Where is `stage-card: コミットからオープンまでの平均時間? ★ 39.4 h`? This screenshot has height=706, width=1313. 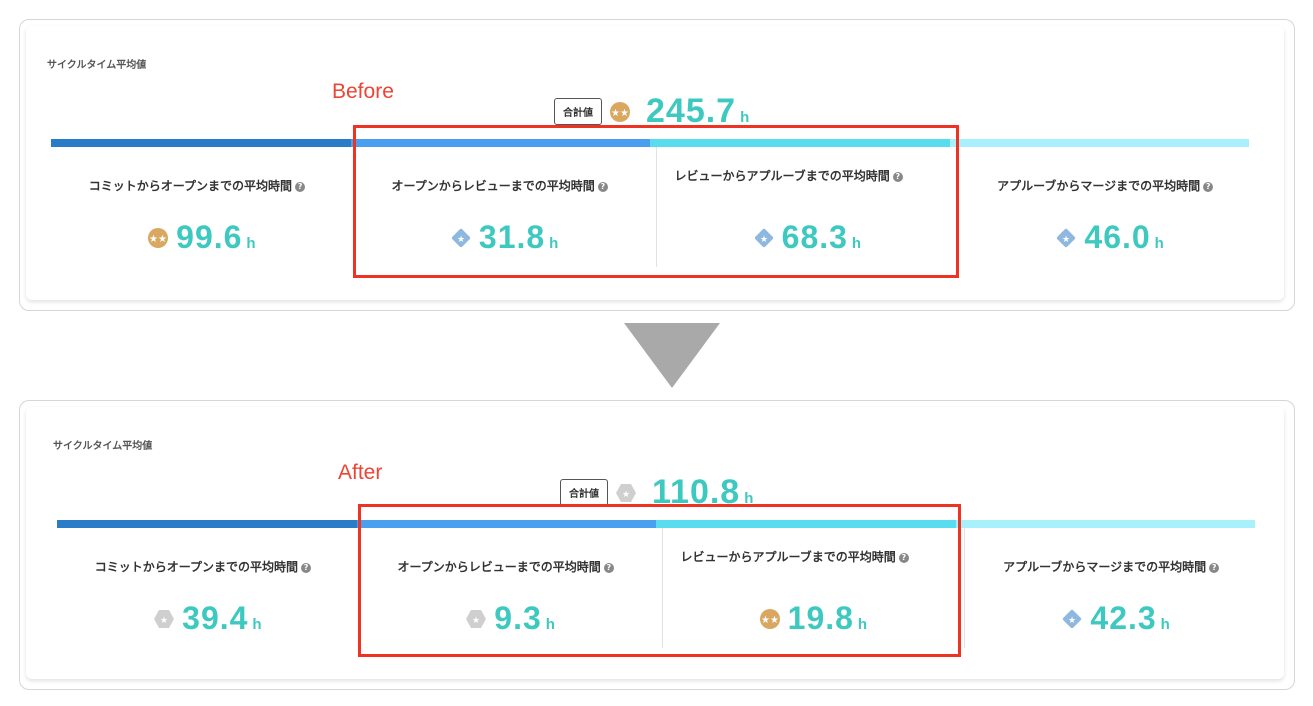
stage-card: コミットからオープンまでの平均時間? ★ 39.4 h is located at coordinates (208, 588).